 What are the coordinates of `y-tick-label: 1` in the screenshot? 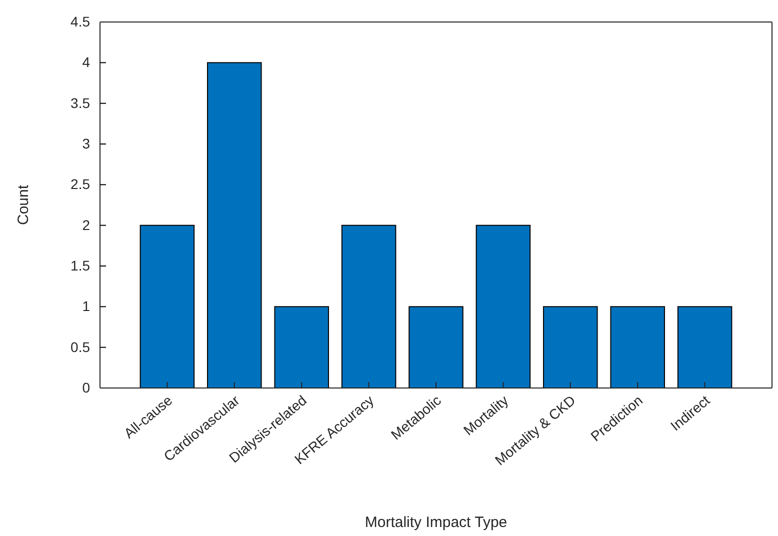 It's located at (86, 306).